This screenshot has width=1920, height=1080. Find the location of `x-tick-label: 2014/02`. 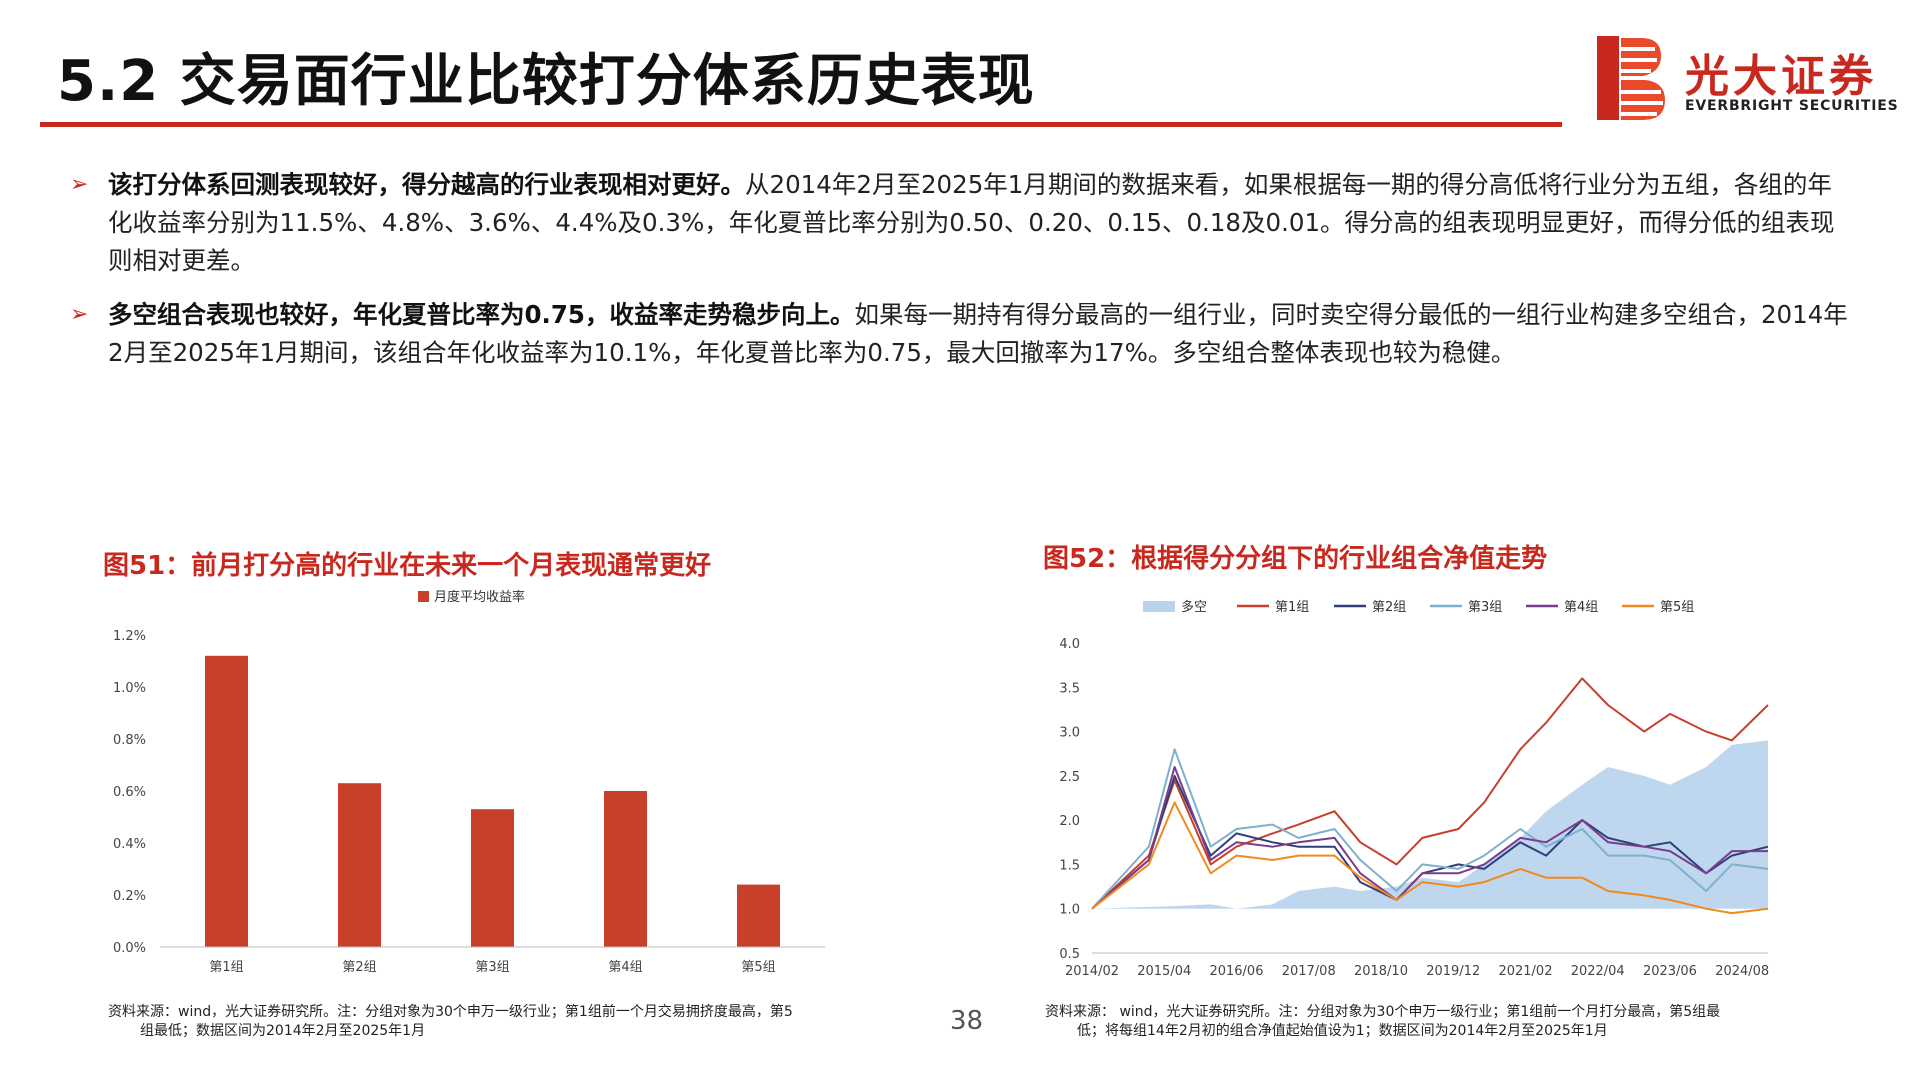

x-tick-label: 2014/02 is located at coordinates (1092, 971).